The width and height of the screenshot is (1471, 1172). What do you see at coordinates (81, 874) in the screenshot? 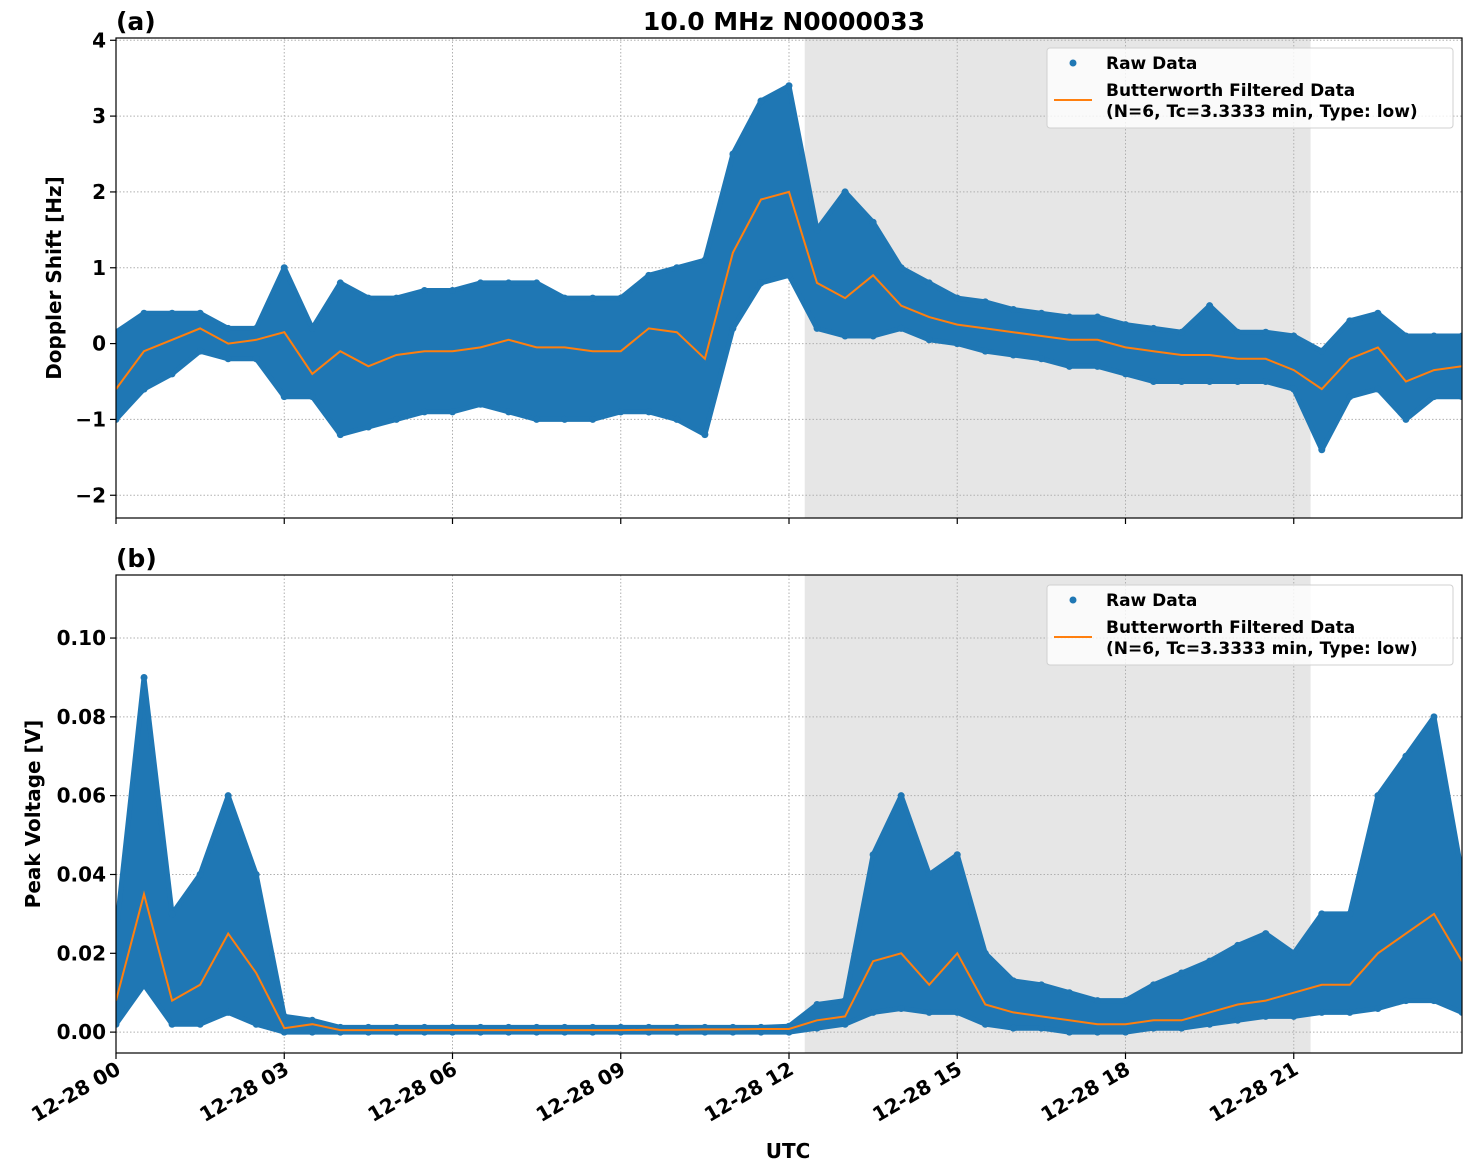
I see `y-tick-label: 0.04` at bounding box center [81, 874].